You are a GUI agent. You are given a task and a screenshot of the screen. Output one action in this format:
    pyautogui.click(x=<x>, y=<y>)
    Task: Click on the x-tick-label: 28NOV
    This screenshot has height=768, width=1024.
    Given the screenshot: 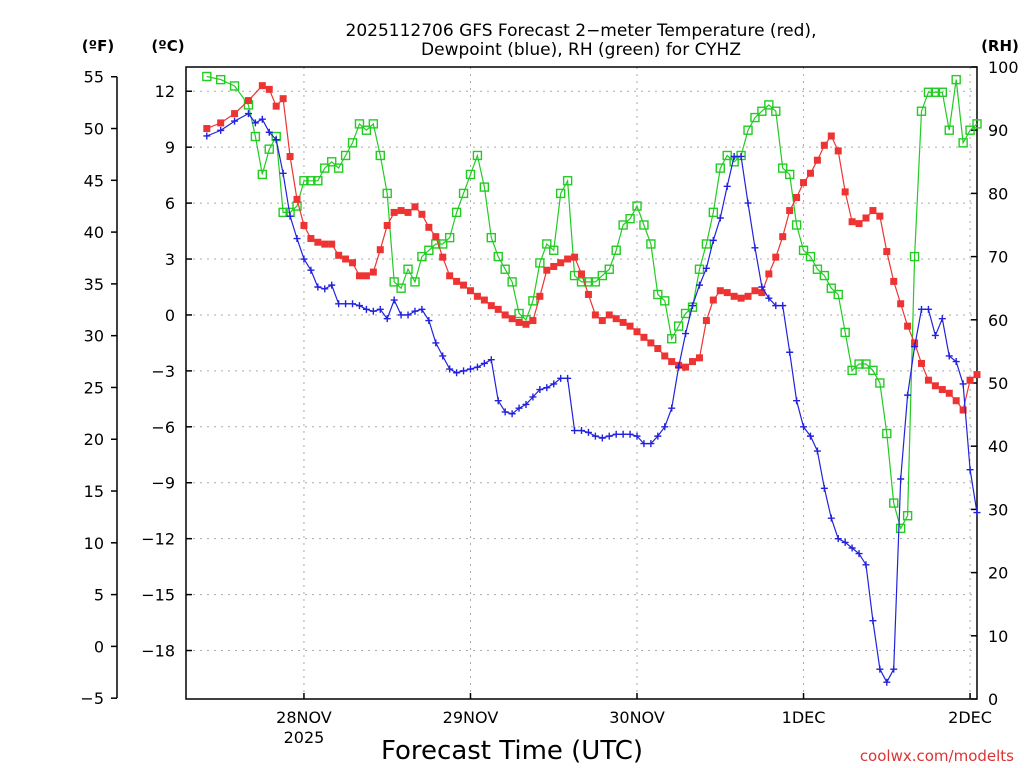 What is the action you would take?
    pyautogui.click(x=304, y=717)
    